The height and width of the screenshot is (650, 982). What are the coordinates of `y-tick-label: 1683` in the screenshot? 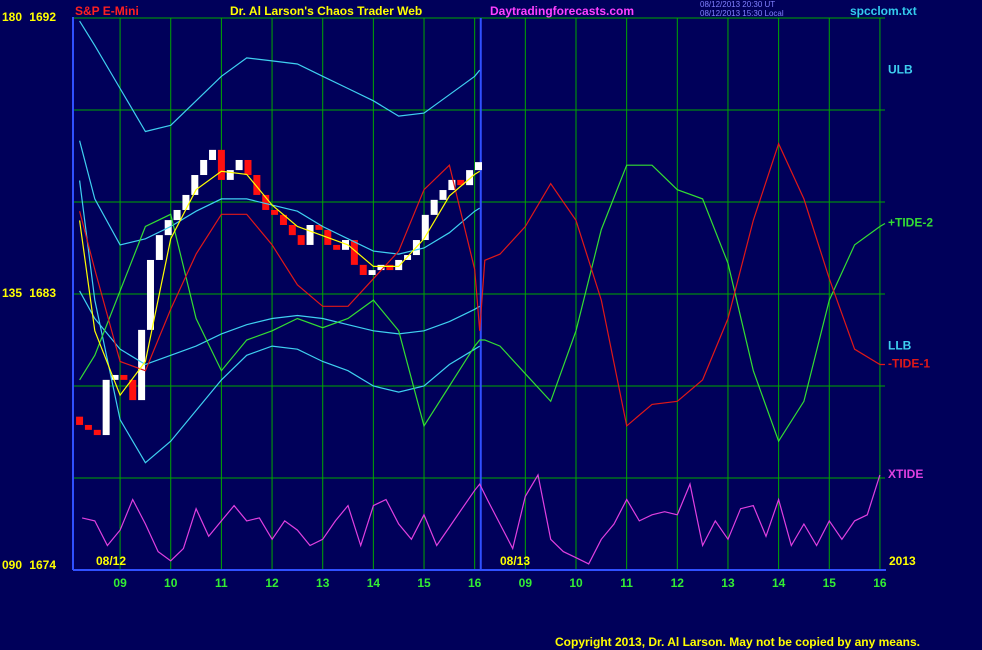 It's located at (42, 293).